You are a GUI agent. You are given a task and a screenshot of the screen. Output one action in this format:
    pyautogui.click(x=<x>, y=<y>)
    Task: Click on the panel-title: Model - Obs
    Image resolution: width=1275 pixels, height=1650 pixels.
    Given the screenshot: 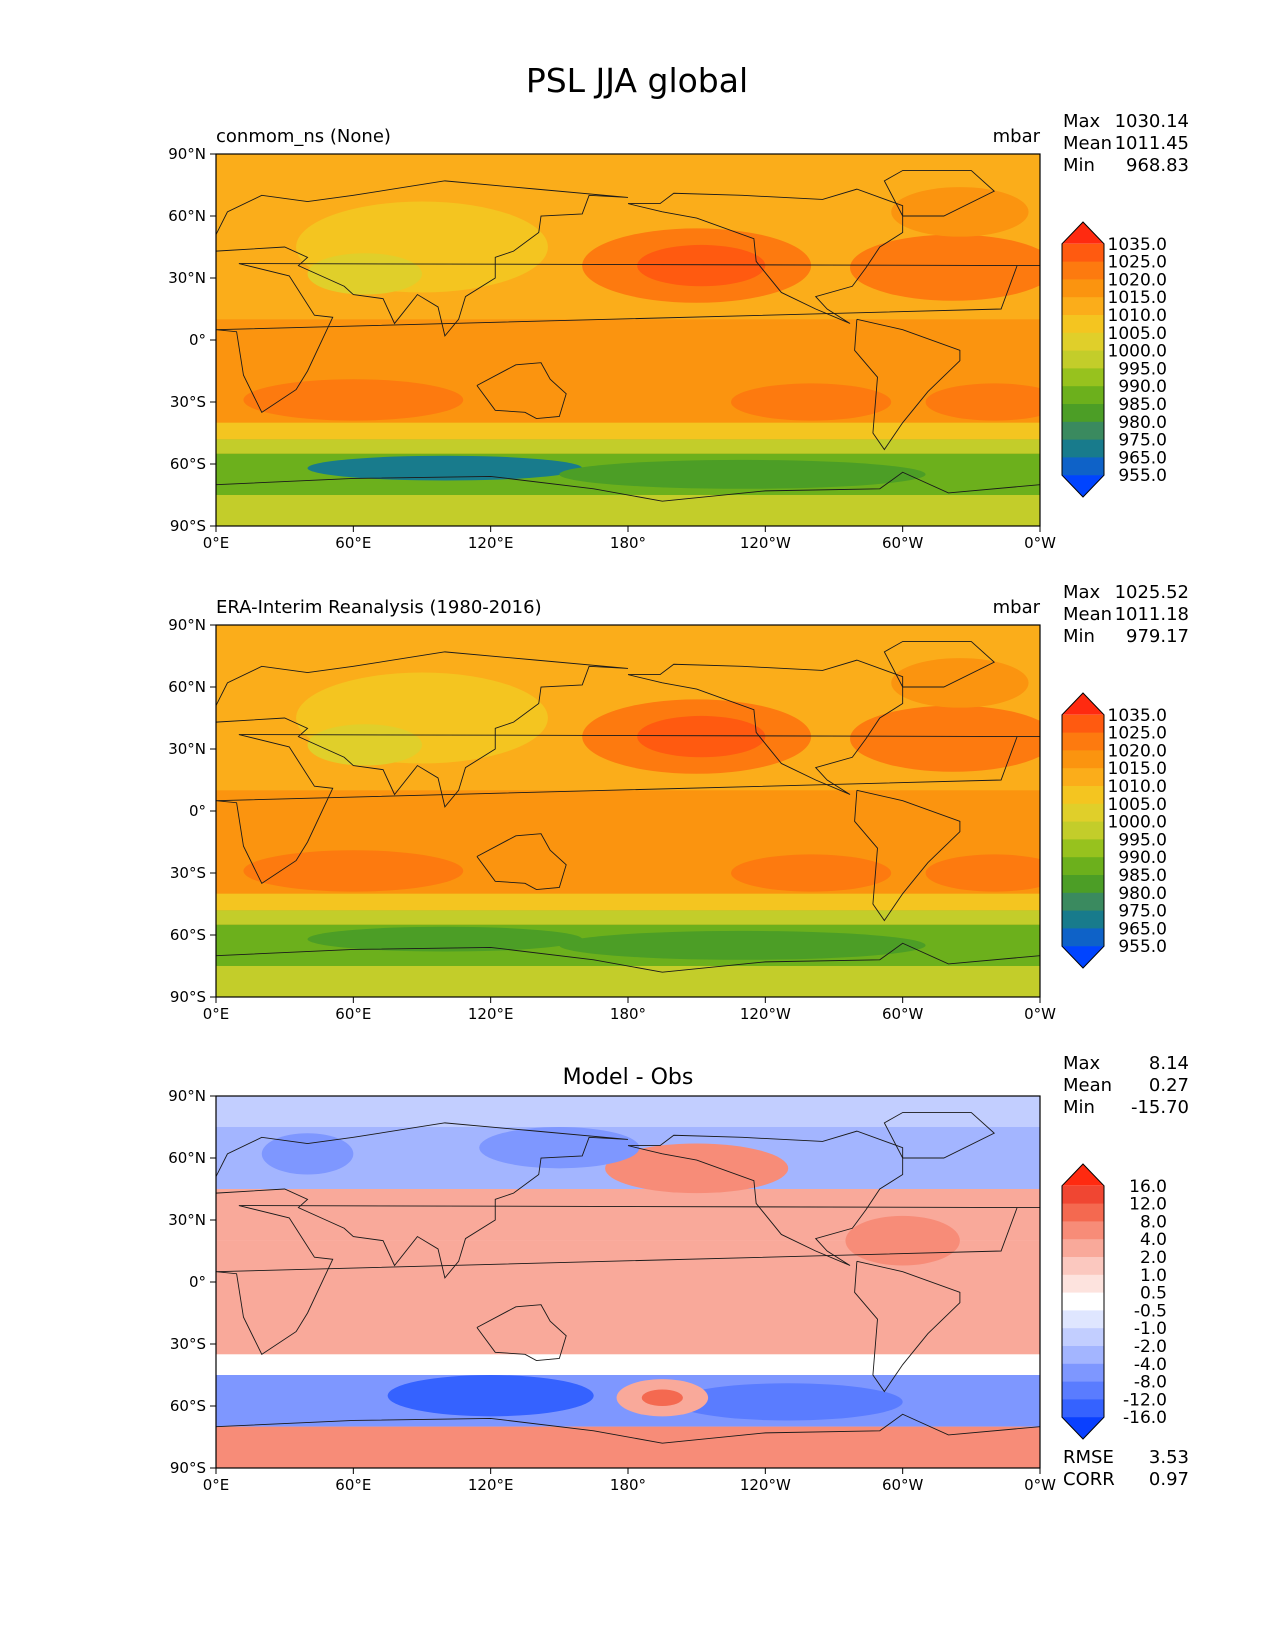 What is the action you would take?
    pyautogui.click(x=628, y=1077)
    